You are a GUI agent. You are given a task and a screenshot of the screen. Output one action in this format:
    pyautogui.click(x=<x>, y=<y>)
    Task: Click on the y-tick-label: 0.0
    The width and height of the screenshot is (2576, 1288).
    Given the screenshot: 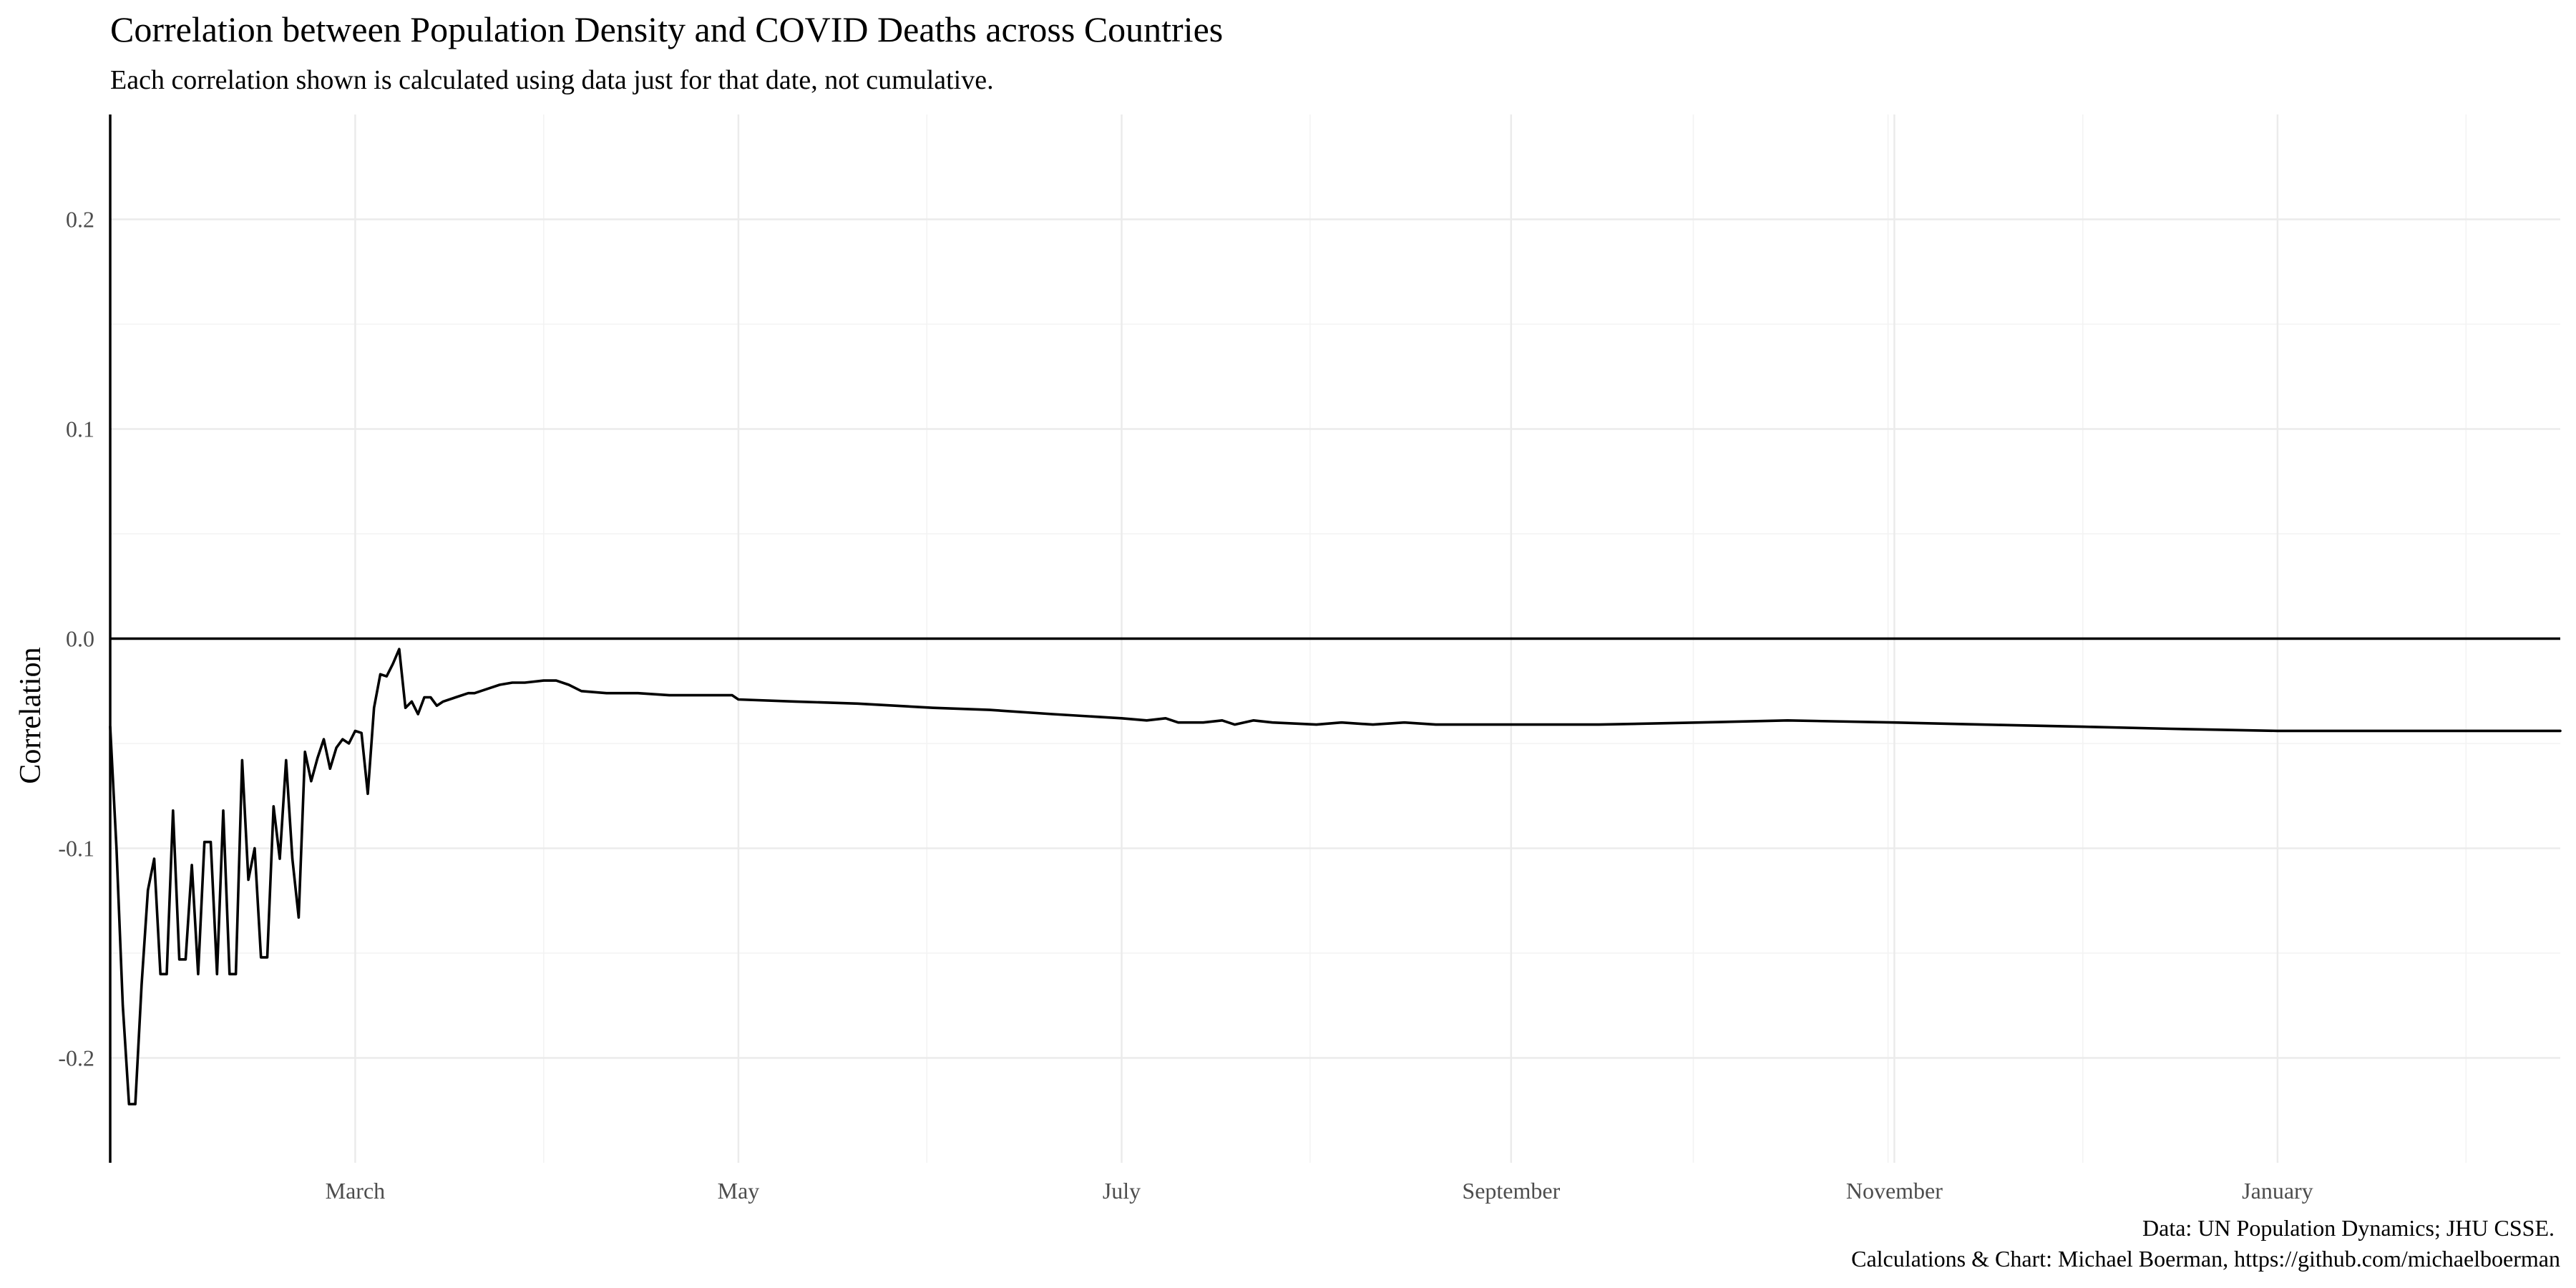 What is the action you would take?
    pyautogui.click(x=80, y=639)
    